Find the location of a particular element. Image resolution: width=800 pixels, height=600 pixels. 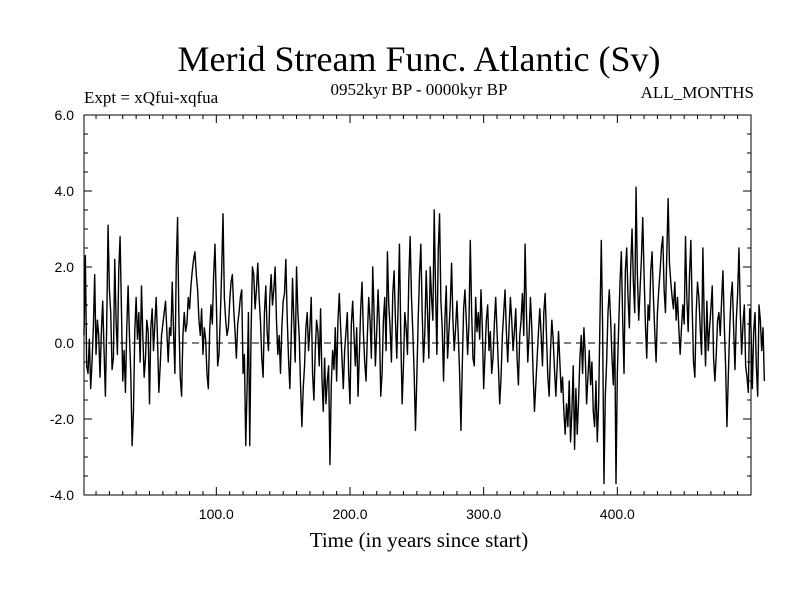

chart-title: Merid Stream Func. Atlantic (Sv) is located at coordinates (419, 59).